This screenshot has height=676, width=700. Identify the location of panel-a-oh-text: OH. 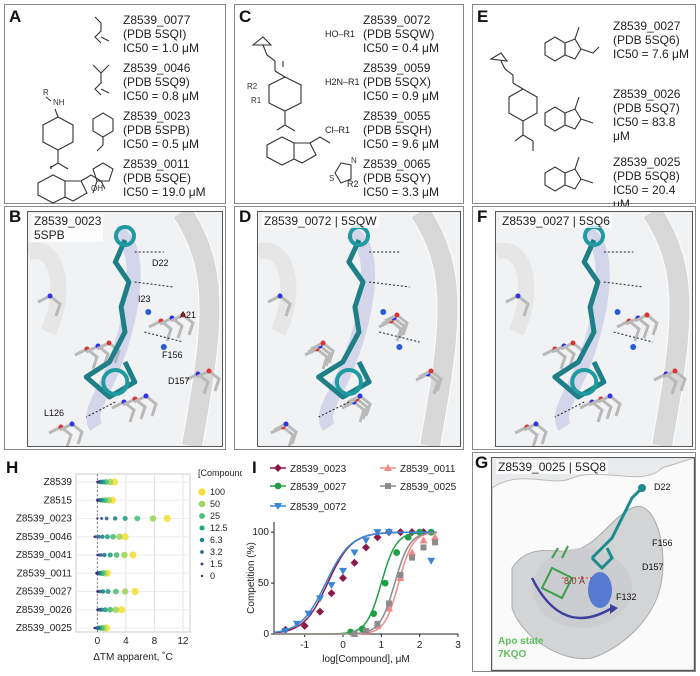
(97, 188).